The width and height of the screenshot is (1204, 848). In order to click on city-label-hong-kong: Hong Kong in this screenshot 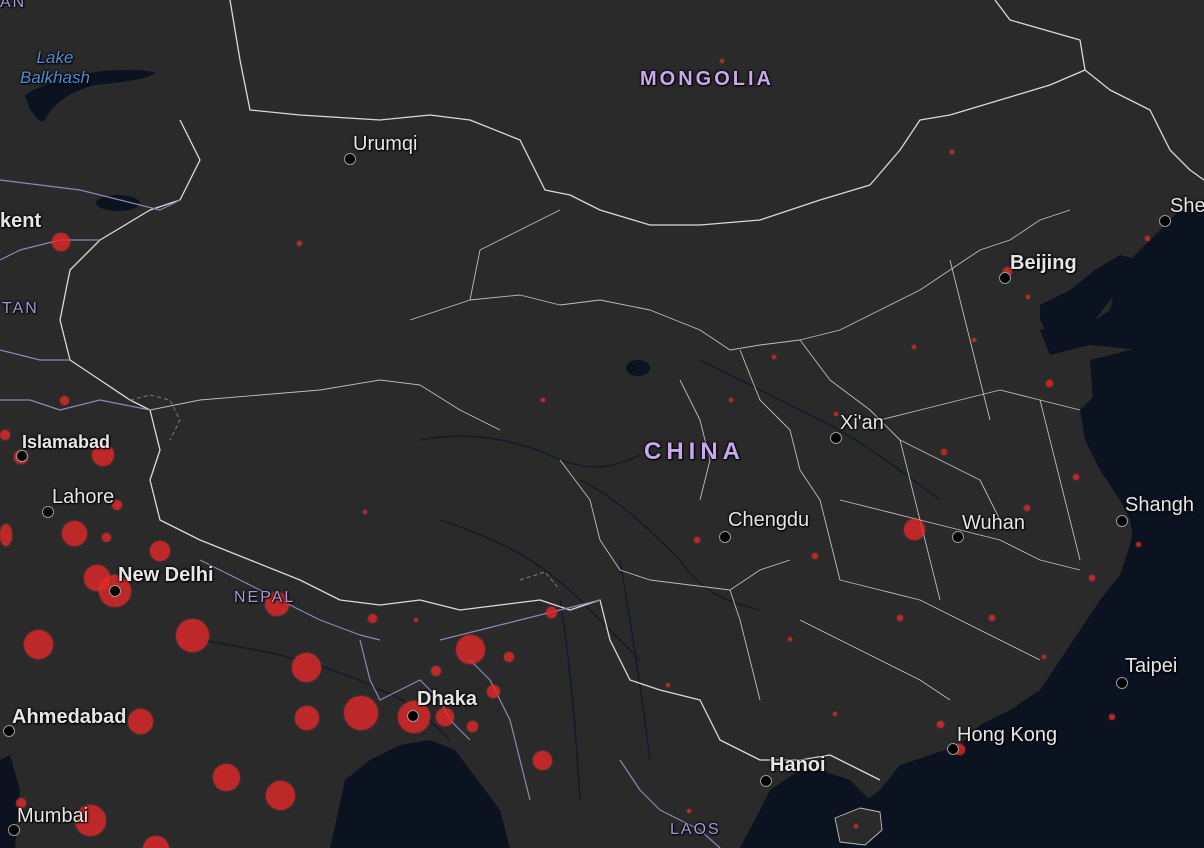, I will do `click(1007, 735)`.